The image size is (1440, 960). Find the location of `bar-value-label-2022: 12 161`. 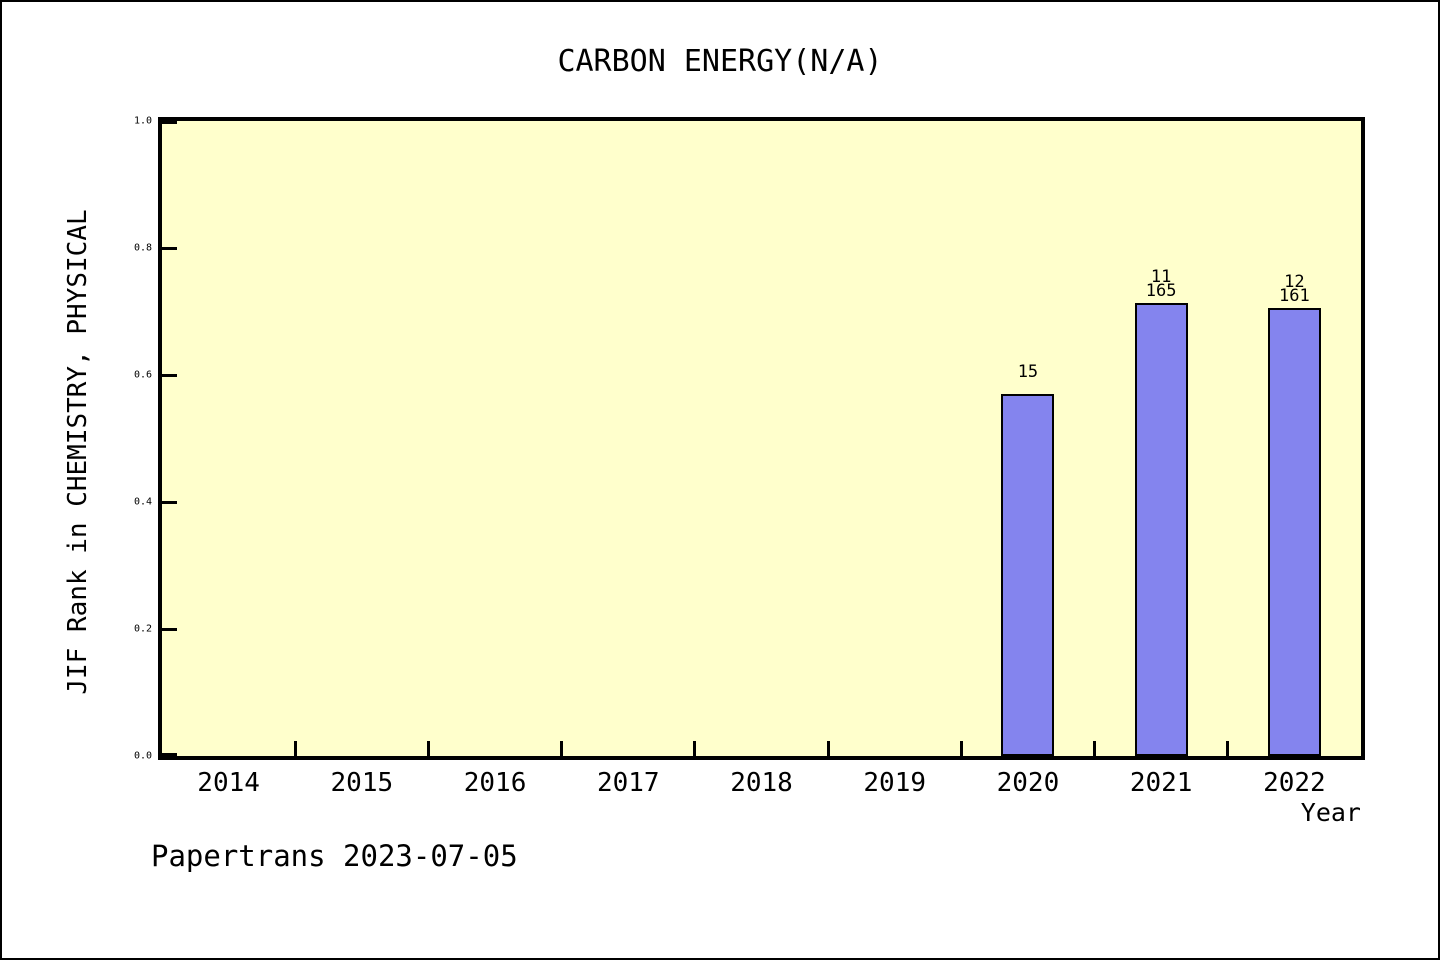

bar-value-label-2022: 12 161 is located at coordinates (1294, 289).